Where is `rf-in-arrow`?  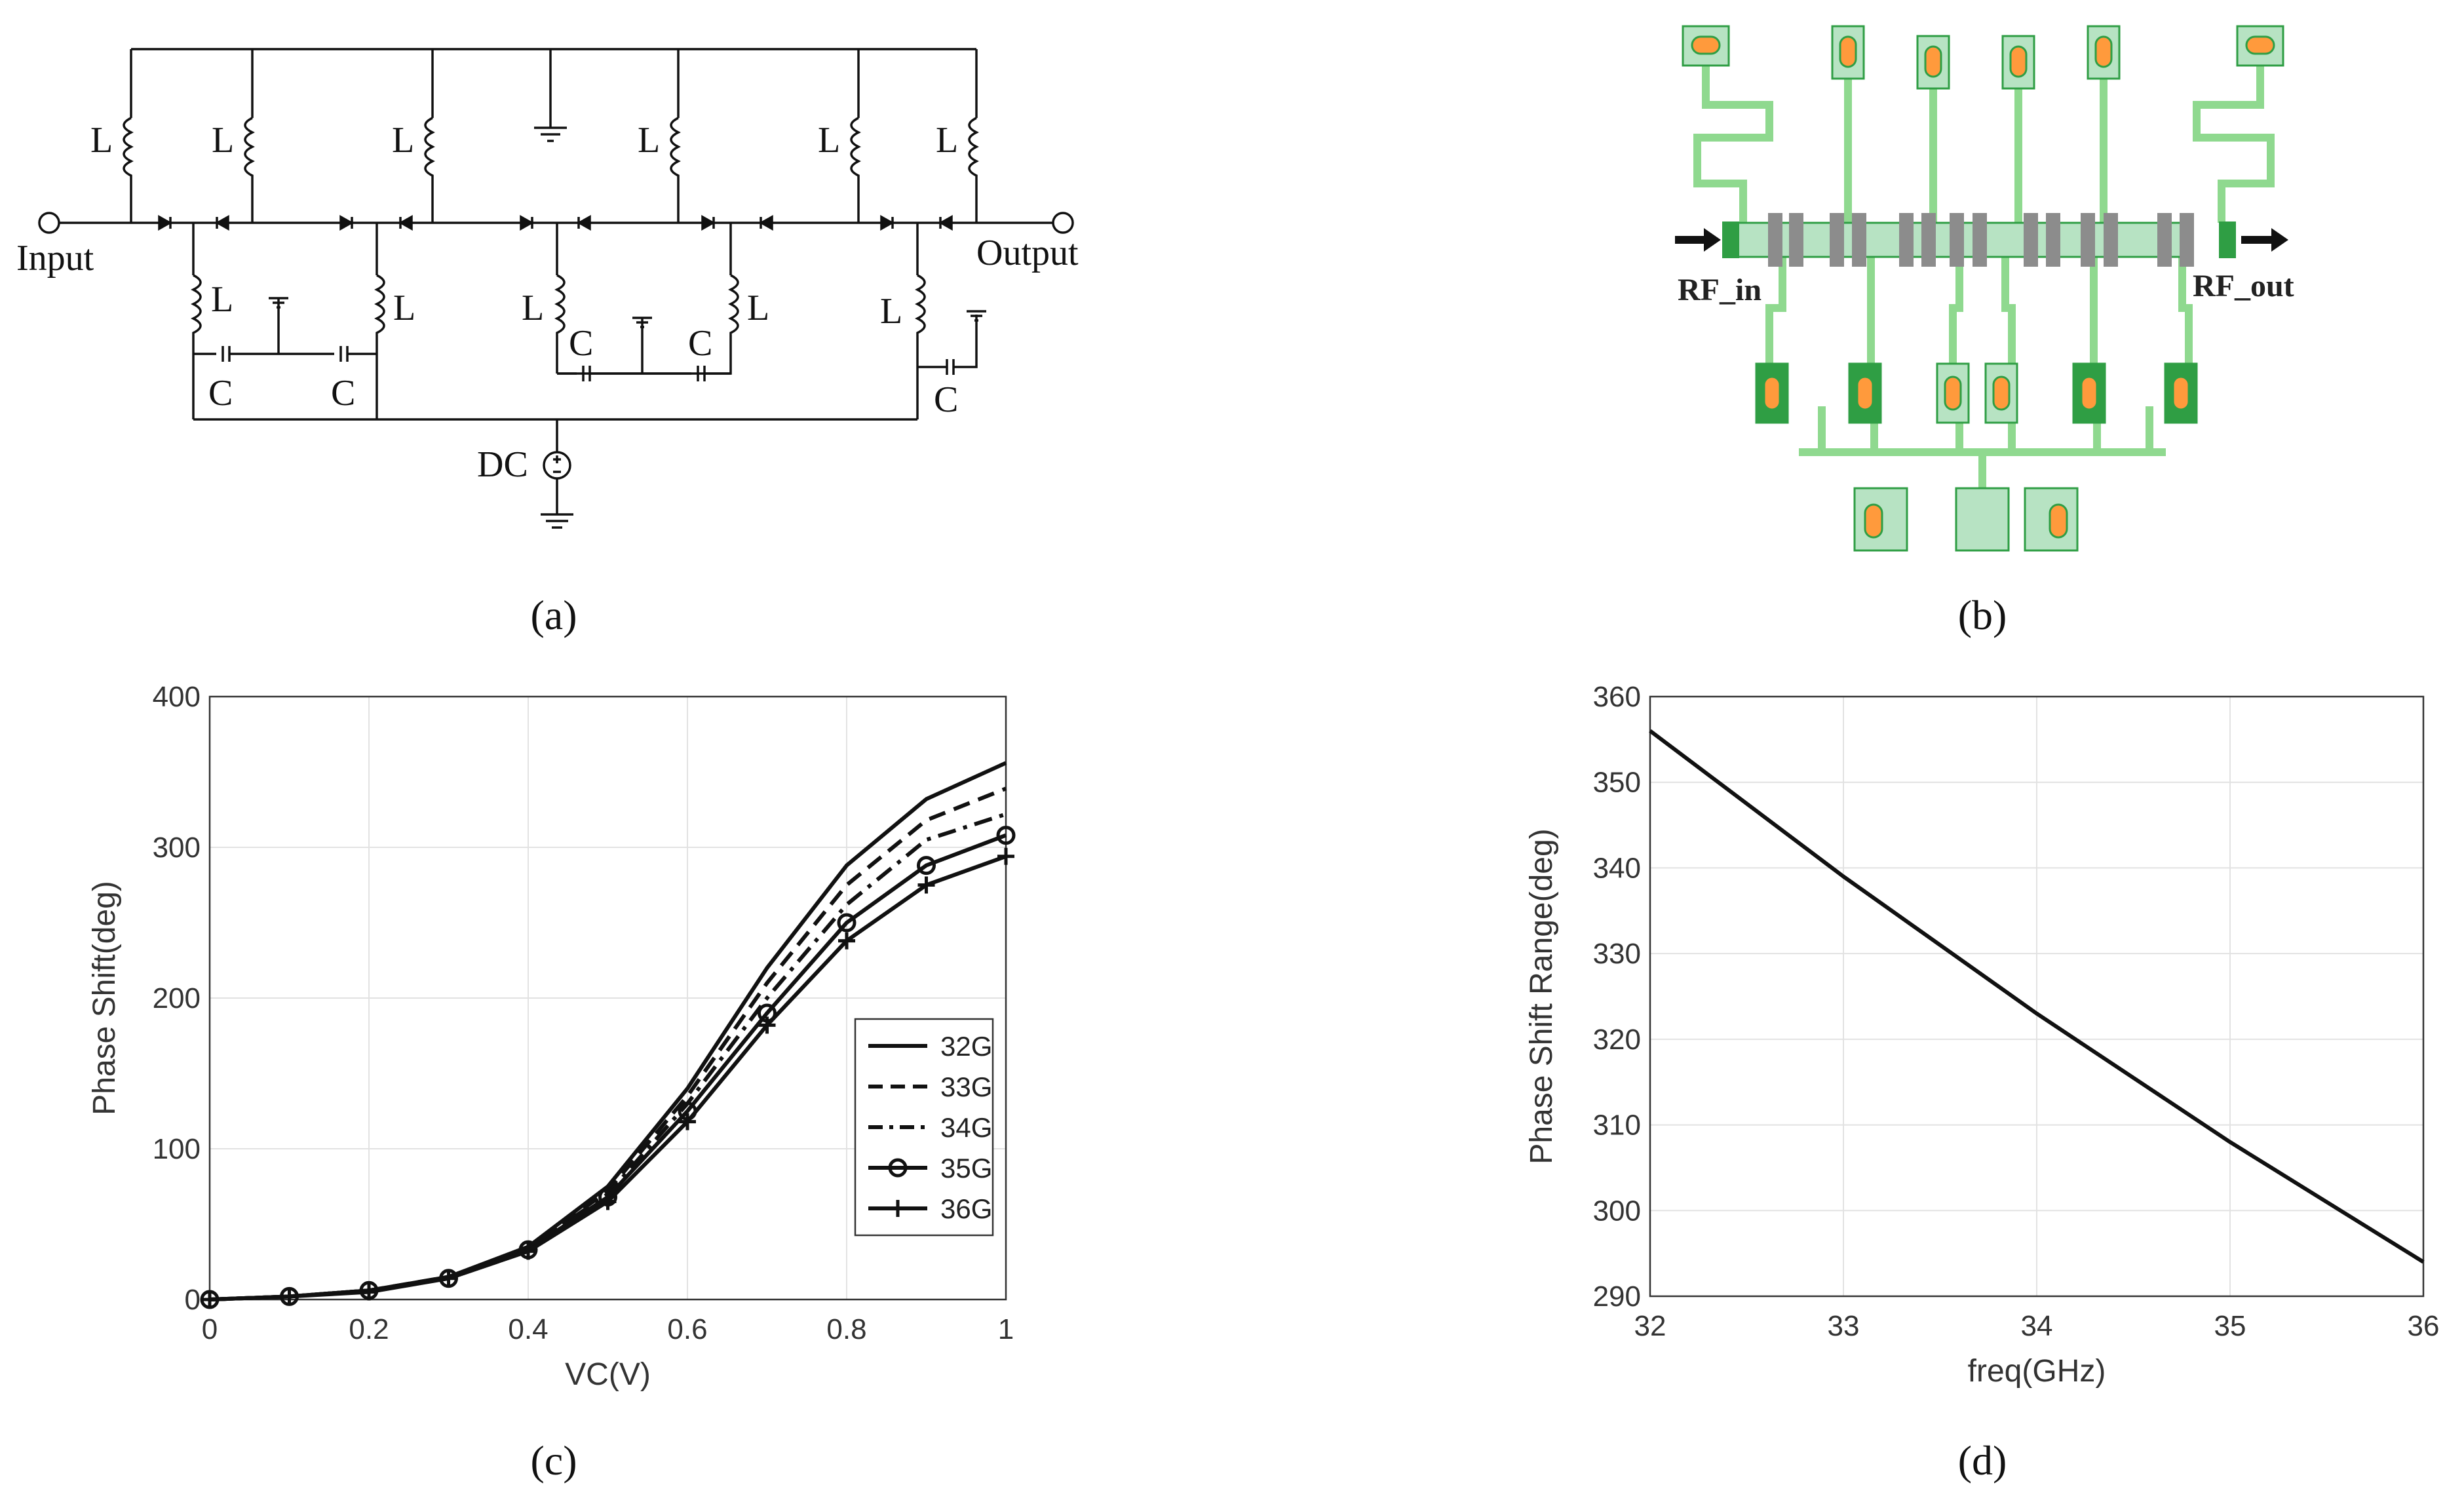 rf-in-arrow is located at coordinates (1698, 240).